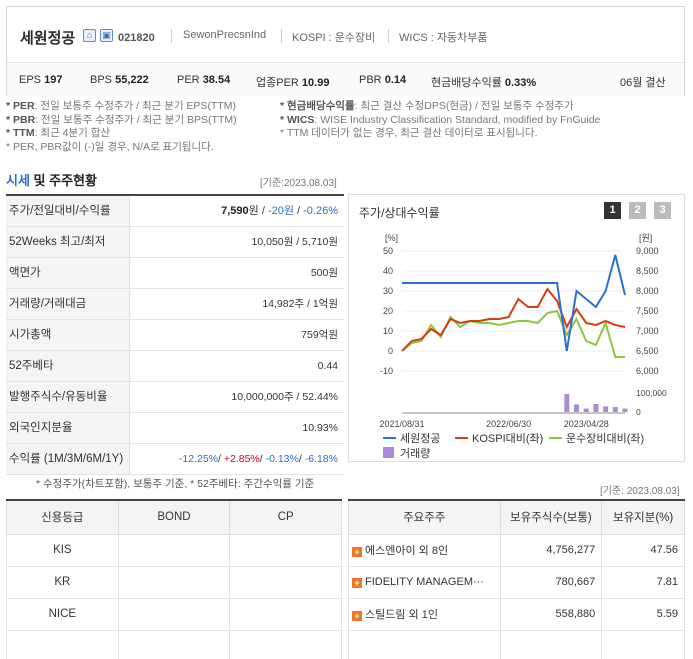 The width and height of the screenshot is (693, 659). I want to click on row-label: 주가/전일대비/수익률, so click(68, 211).